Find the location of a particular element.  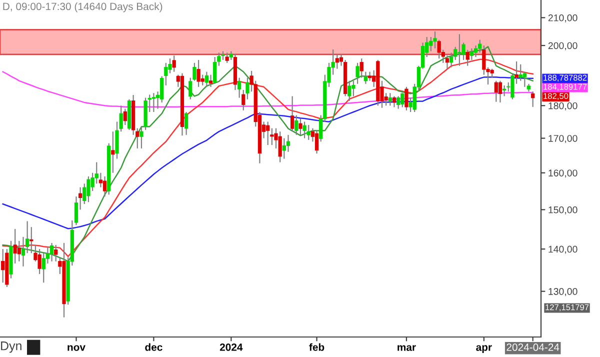

y-tick-label: 130,00 is located at coordinates (563, 292).